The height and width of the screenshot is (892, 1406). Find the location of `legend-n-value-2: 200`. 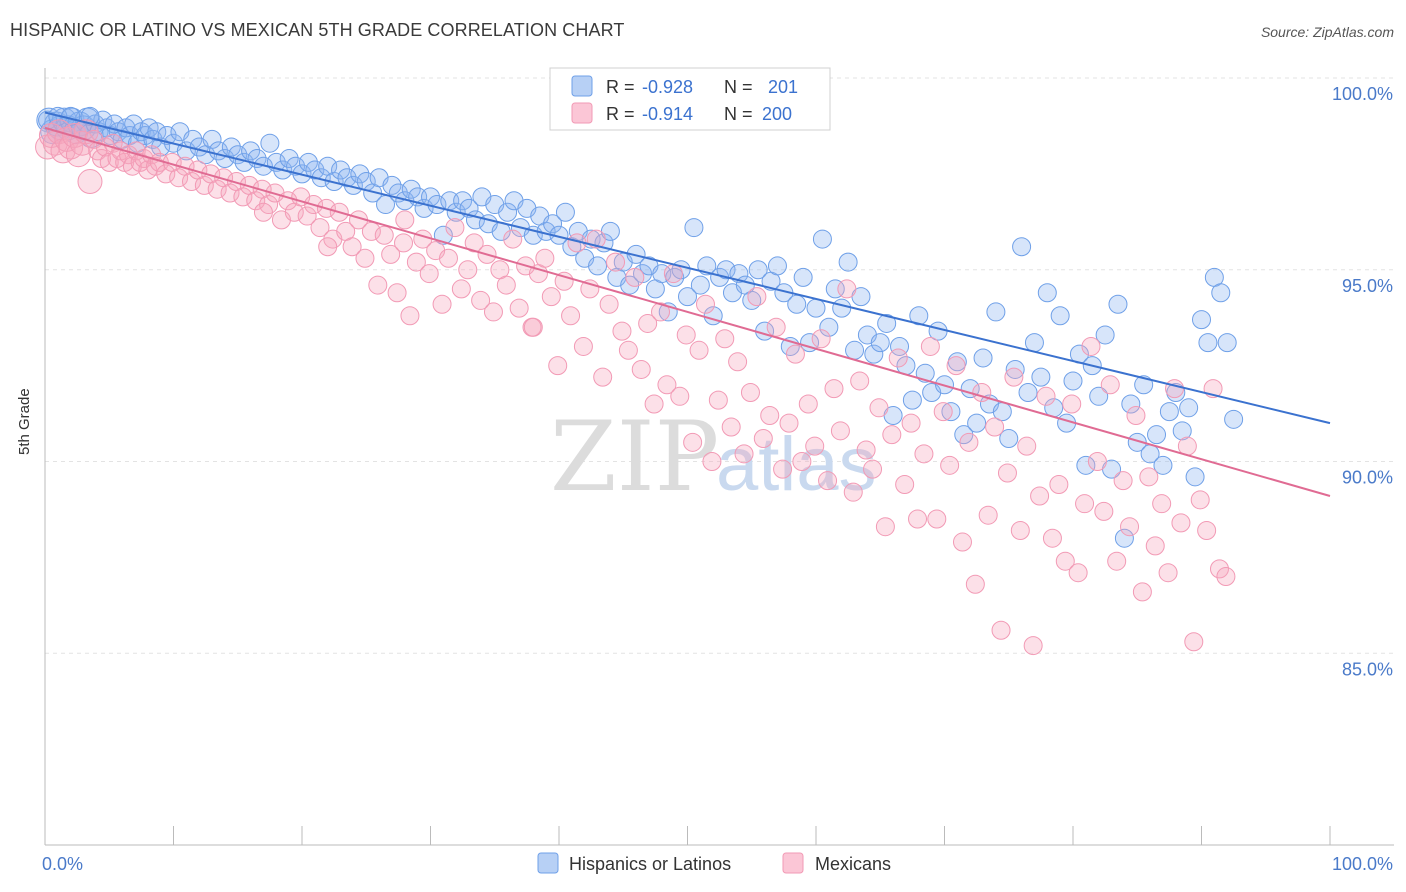

legend-n-value-2: 200 is located at coordinates (777, 114).